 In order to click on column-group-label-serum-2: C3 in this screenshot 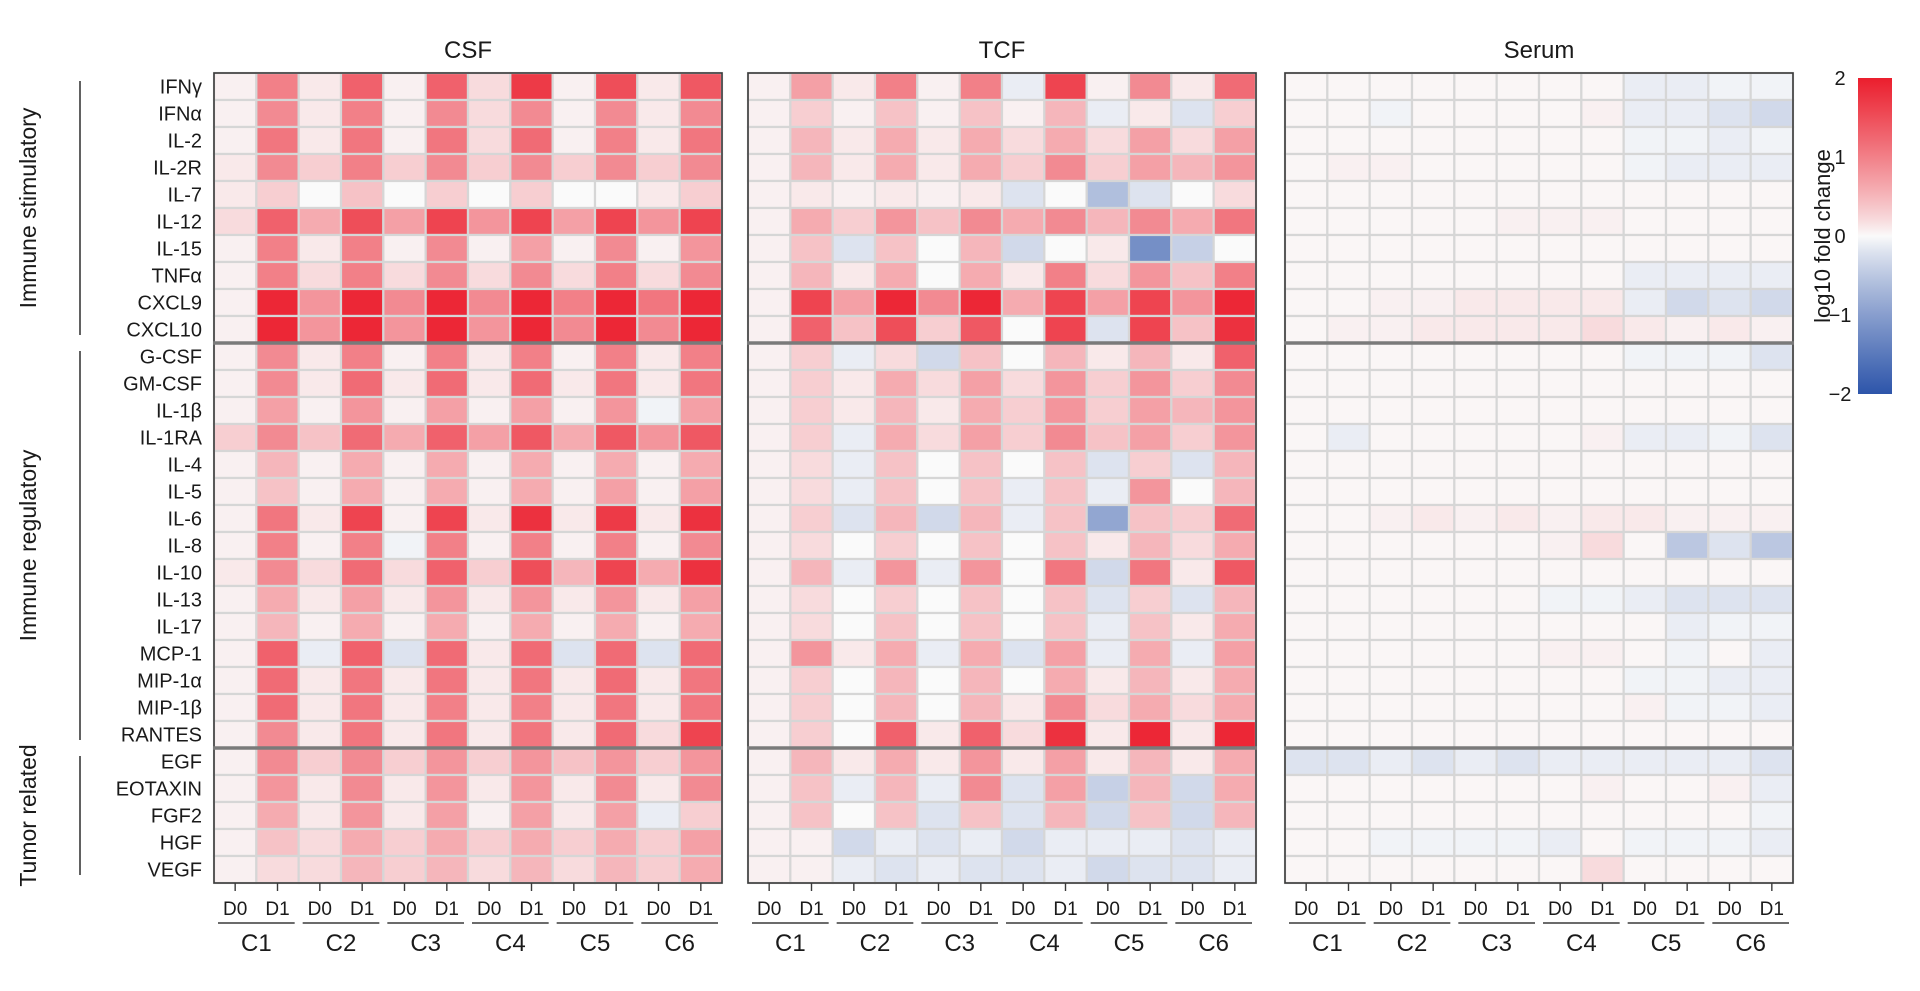, I will do `click(1496, 943)`.